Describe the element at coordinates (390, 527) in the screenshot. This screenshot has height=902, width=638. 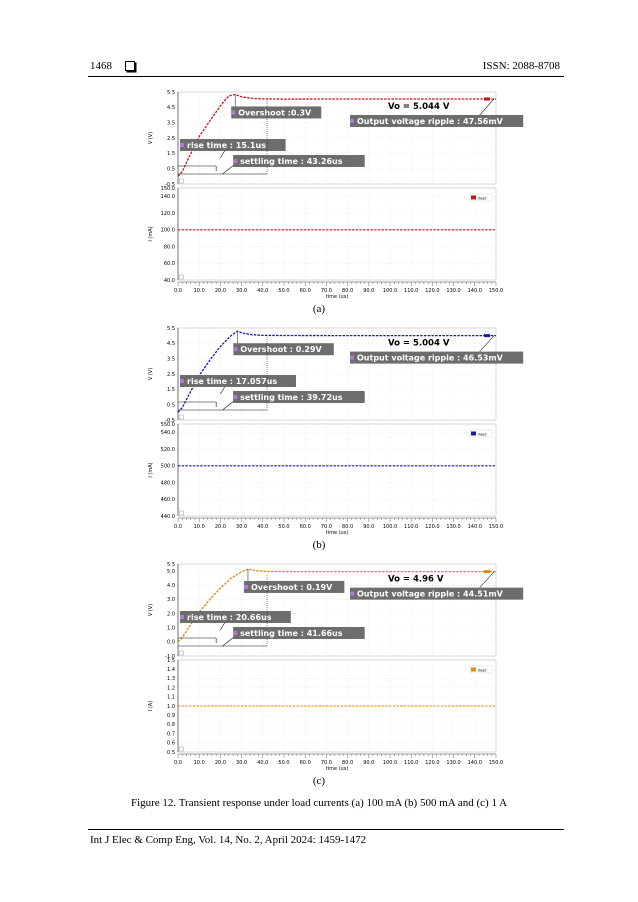
I see `x-tick-label: 100.0` at that location.